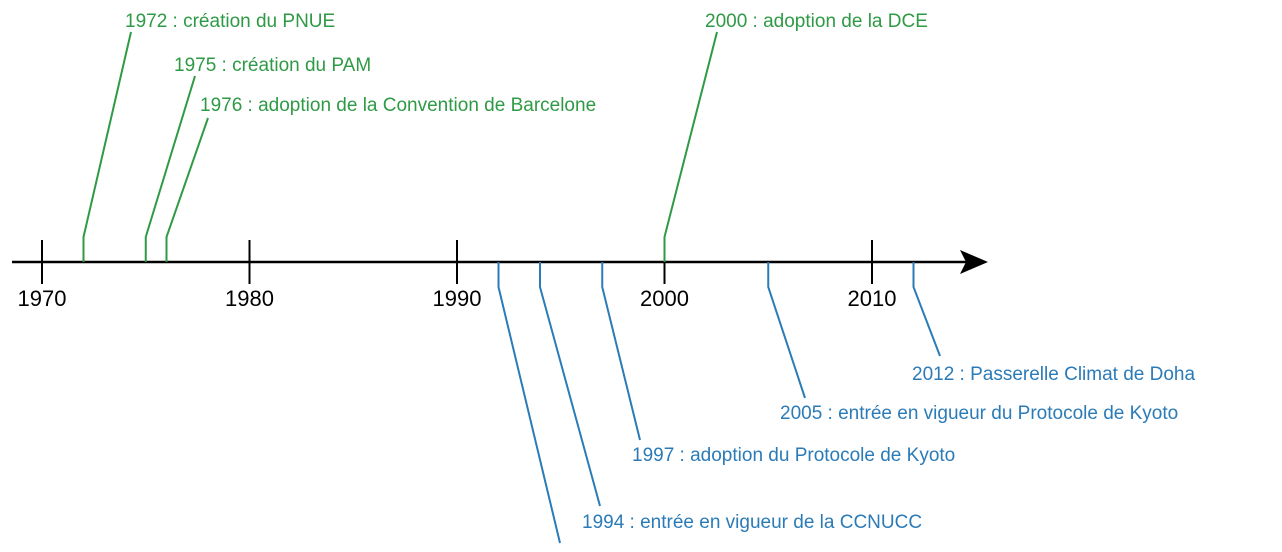 The height and width of the screenshot is (552, 1282). I want to click on event-label: 1972 : création du PNUE, so click(230, 21).